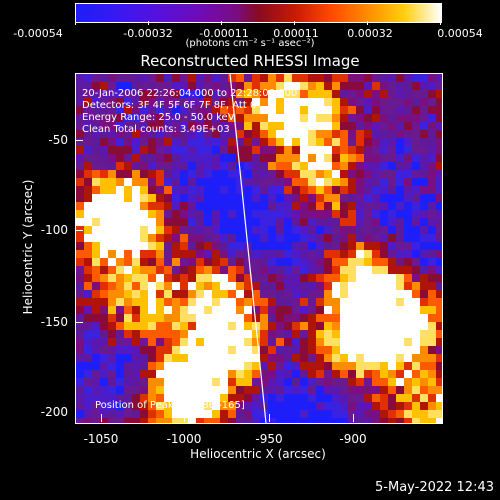  I want to click on y-tick-label: -50, so click(58, 140).